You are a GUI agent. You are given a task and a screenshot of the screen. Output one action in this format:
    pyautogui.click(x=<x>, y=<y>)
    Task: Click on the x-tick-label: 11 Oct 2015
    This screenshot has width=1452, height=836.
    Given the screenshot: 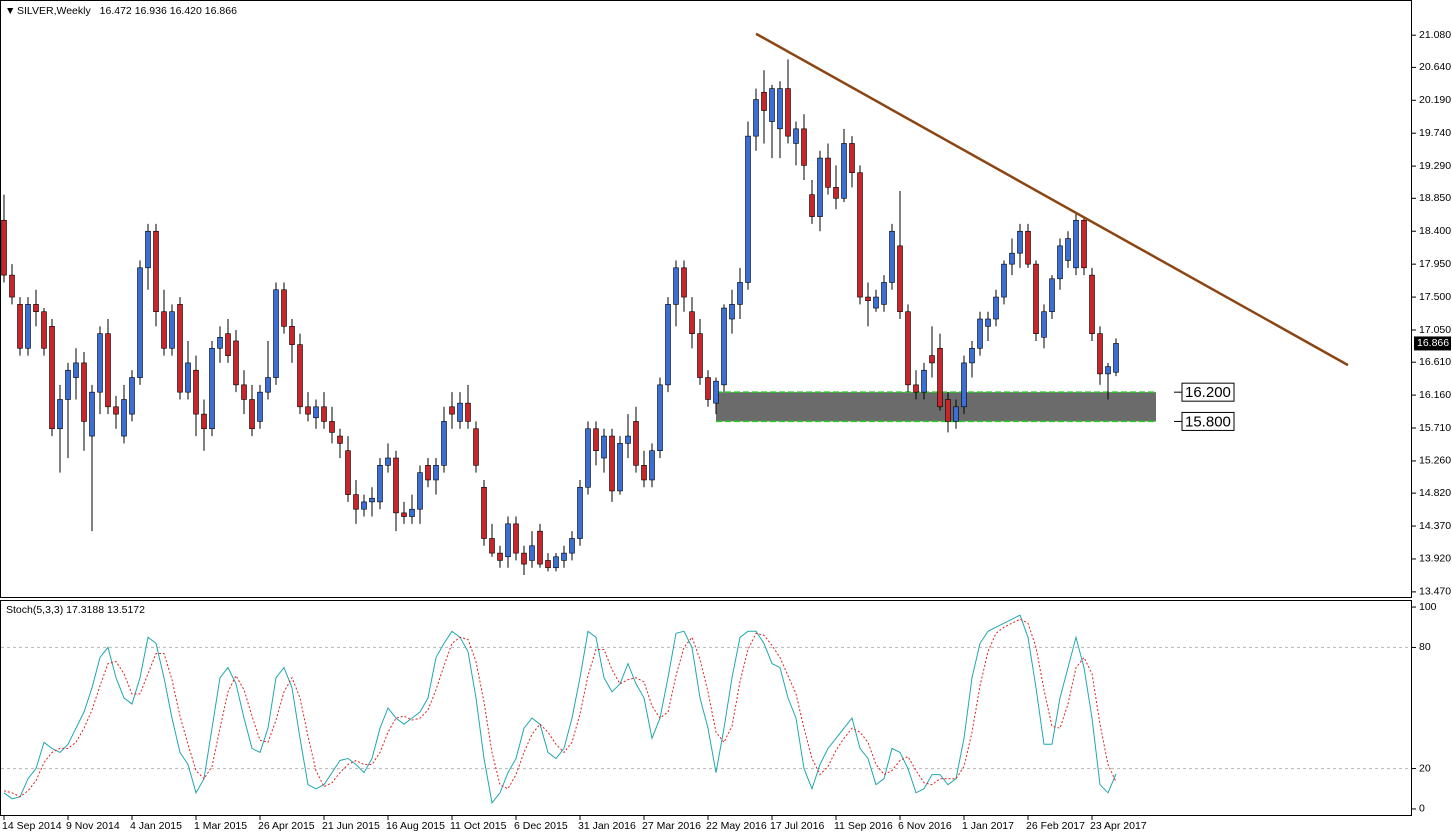 What is the action you would take?
    pyautogui.click(x=478, y=826)
    